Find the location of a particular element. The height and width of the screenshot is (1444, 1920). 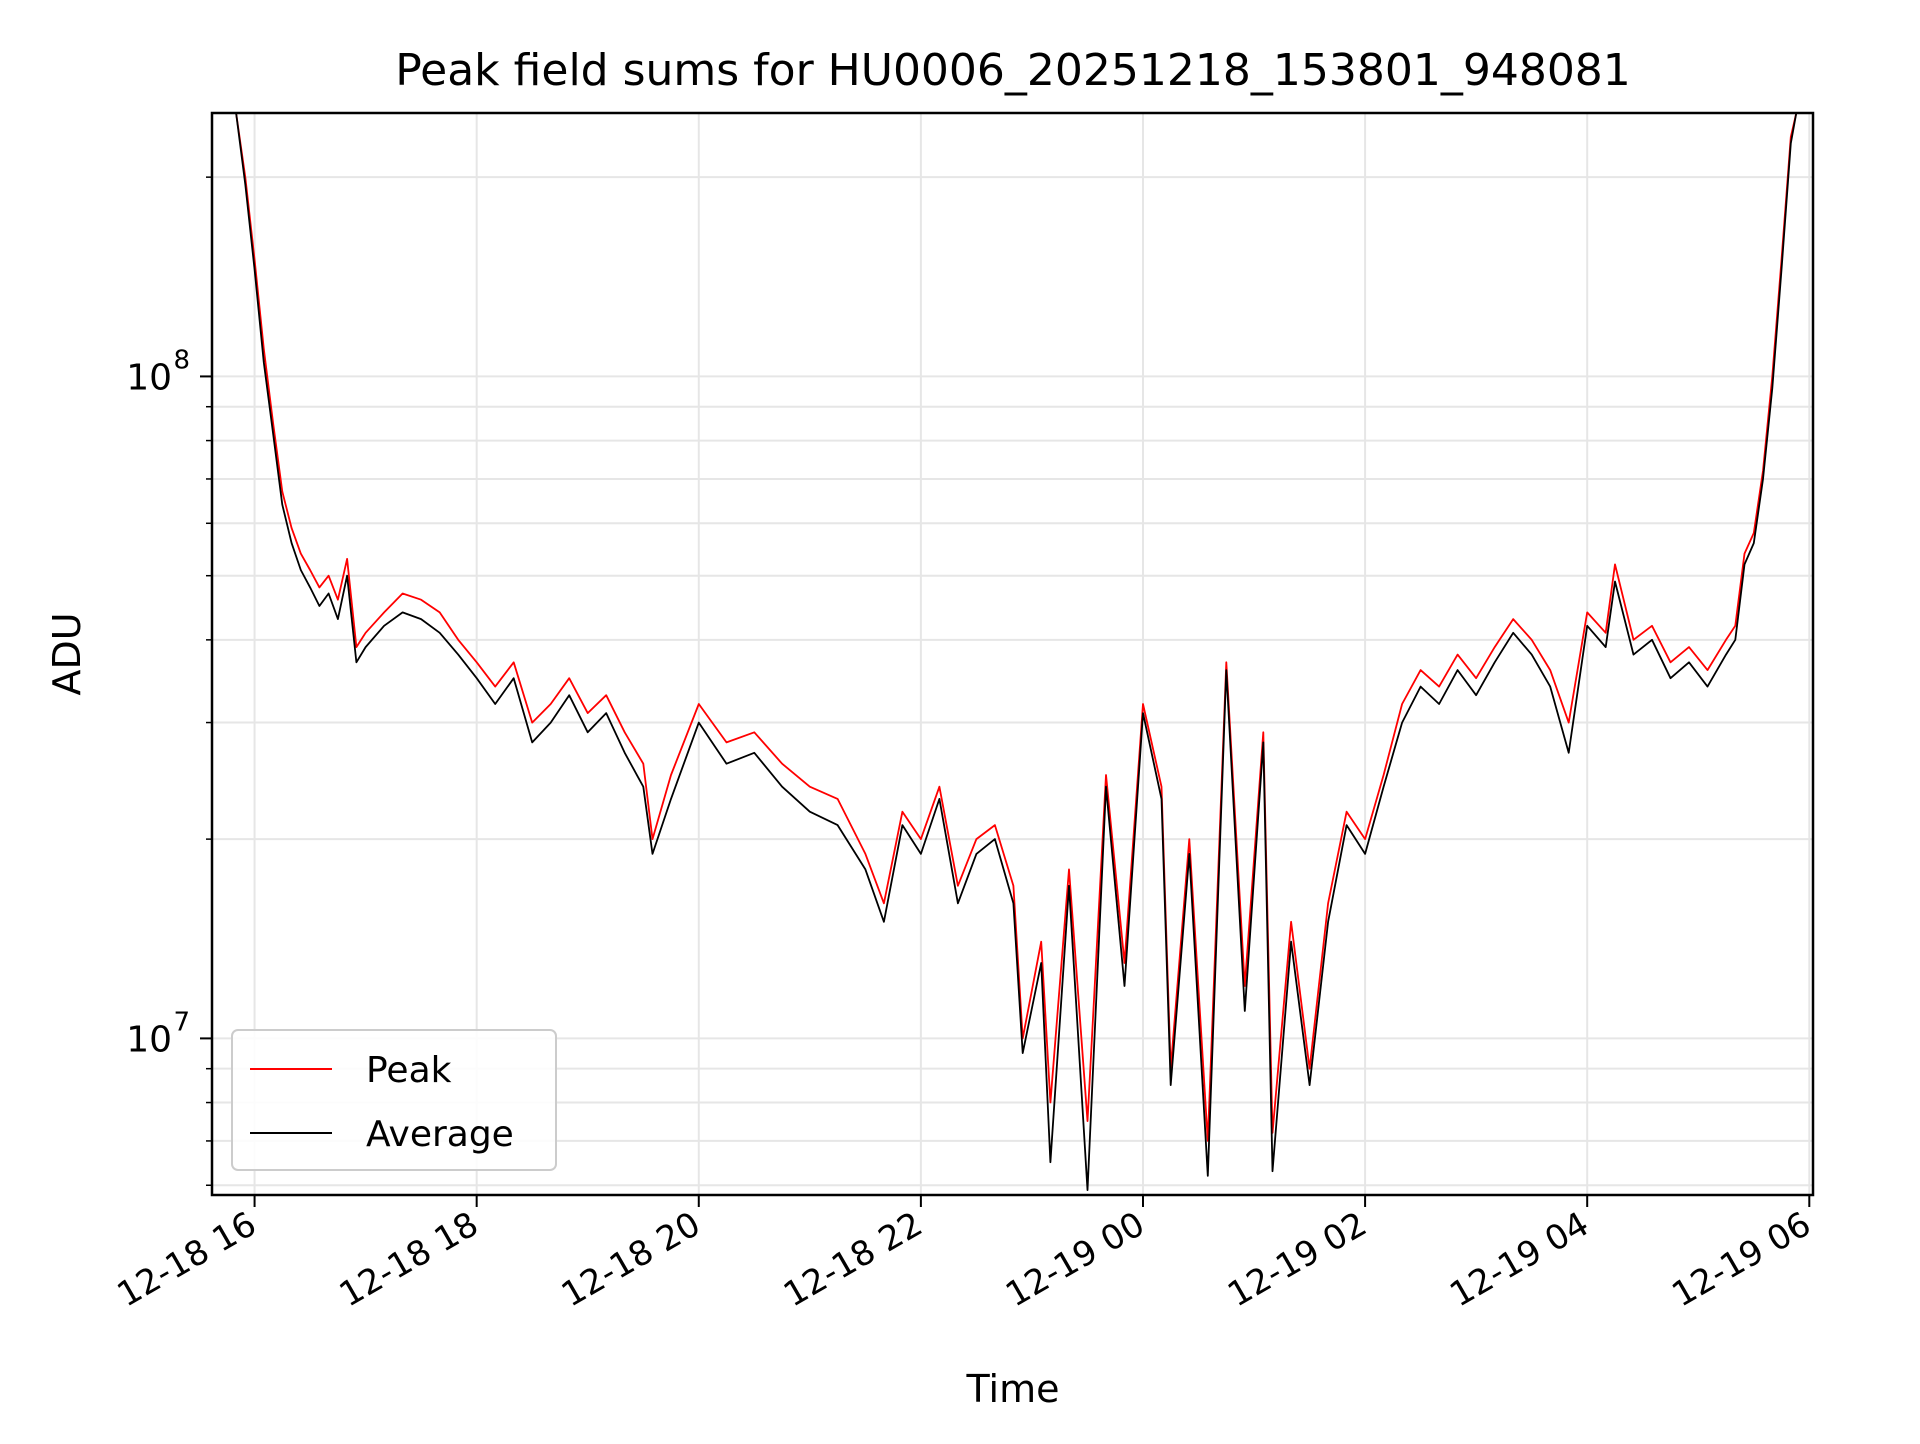

legend: Peak Average is located at coordinates (394, 1100).